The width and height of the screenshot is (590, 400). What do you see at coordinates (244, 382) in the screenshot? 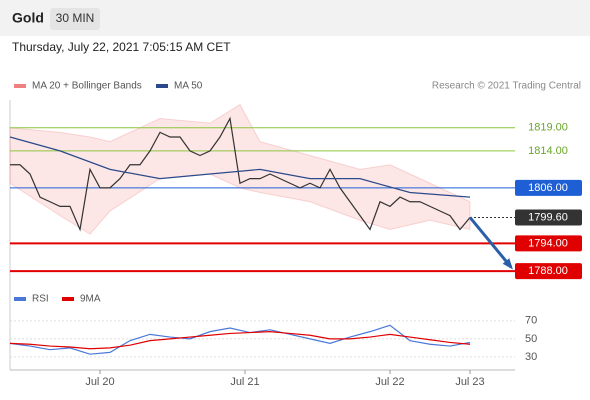
I see `x-tick-label: Jul 21` at bounding box center [244, 382].